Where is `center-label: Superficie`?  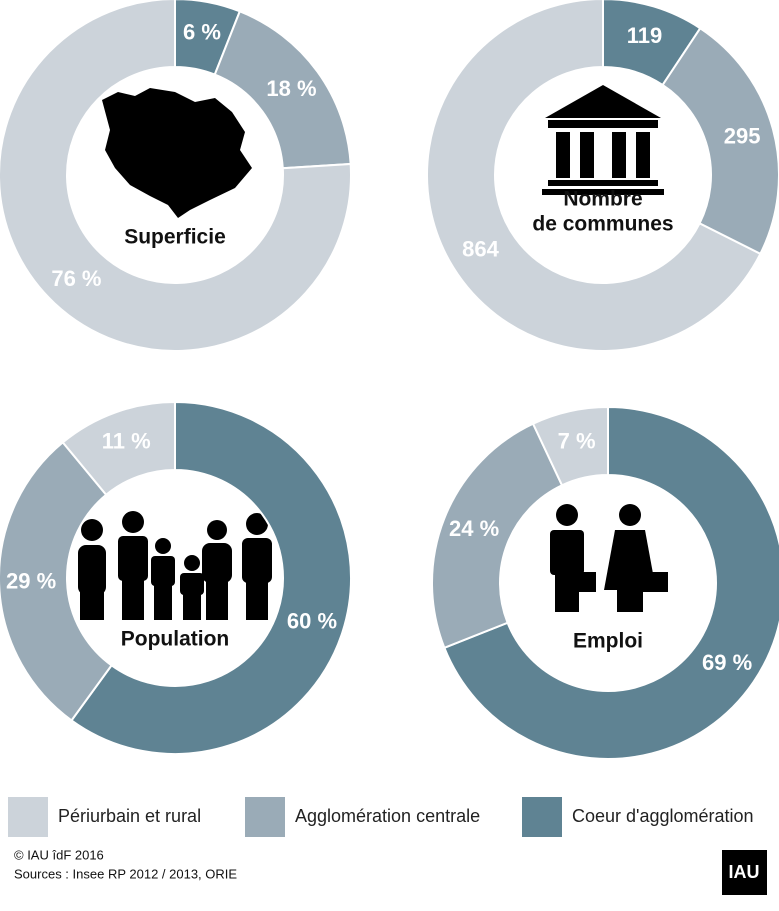 center-label: Superficie is located at coordinates (175, 237).